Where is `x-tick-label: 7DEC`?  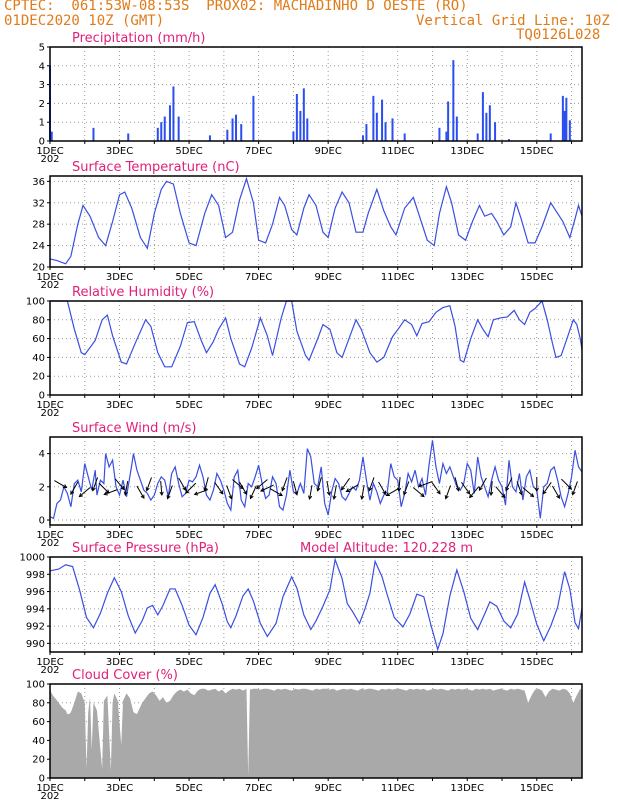
x-tick-label: 7DEC is located at coordinates (258, 662).